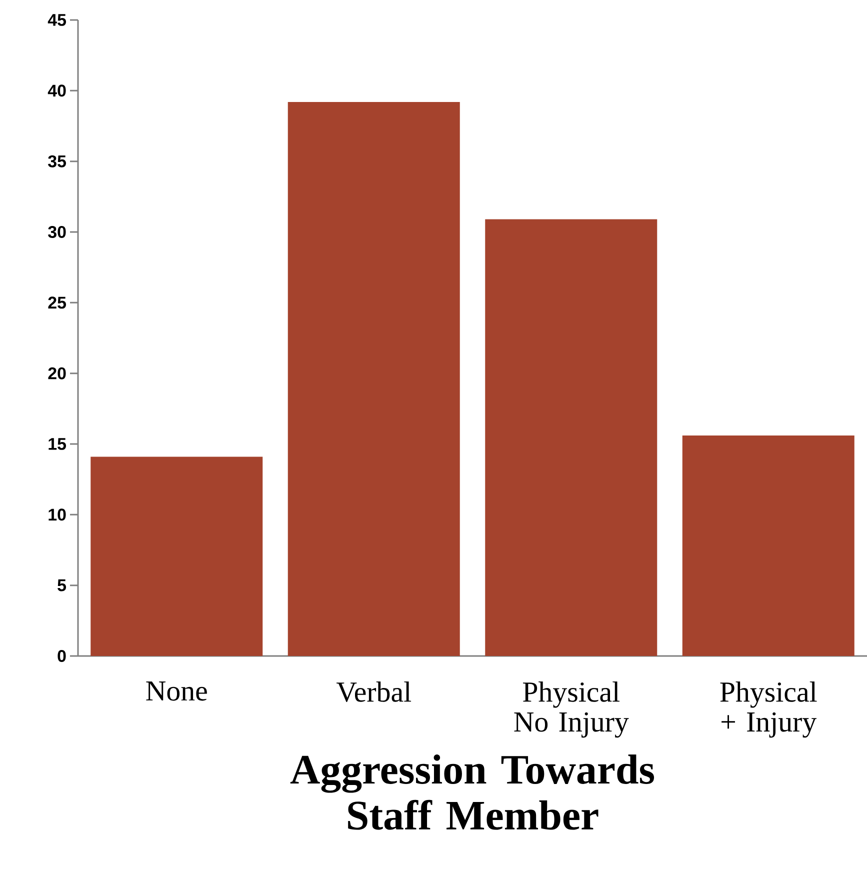 The height and width of the screenshot is (875, 867). I want to click on y-tick-label: 15, so click(57, 444).